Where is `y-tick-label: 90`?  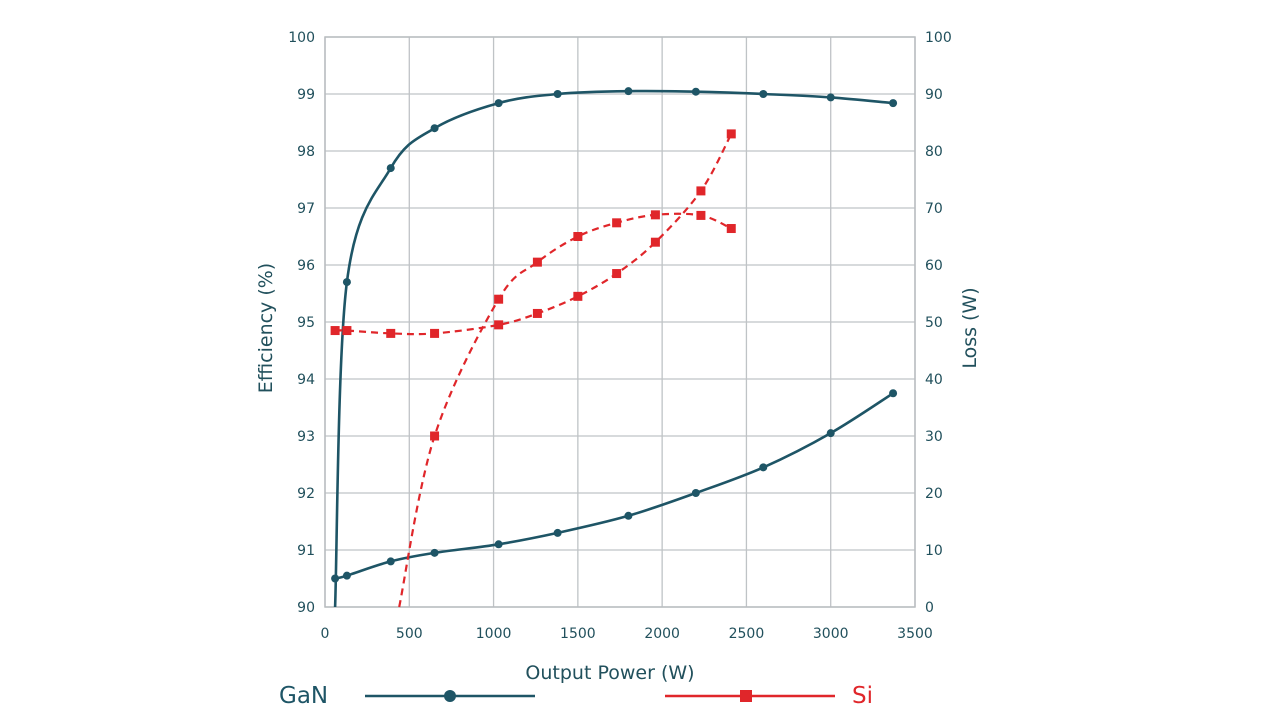 y-tick-label: 90 is located at coordinates (306, 608).